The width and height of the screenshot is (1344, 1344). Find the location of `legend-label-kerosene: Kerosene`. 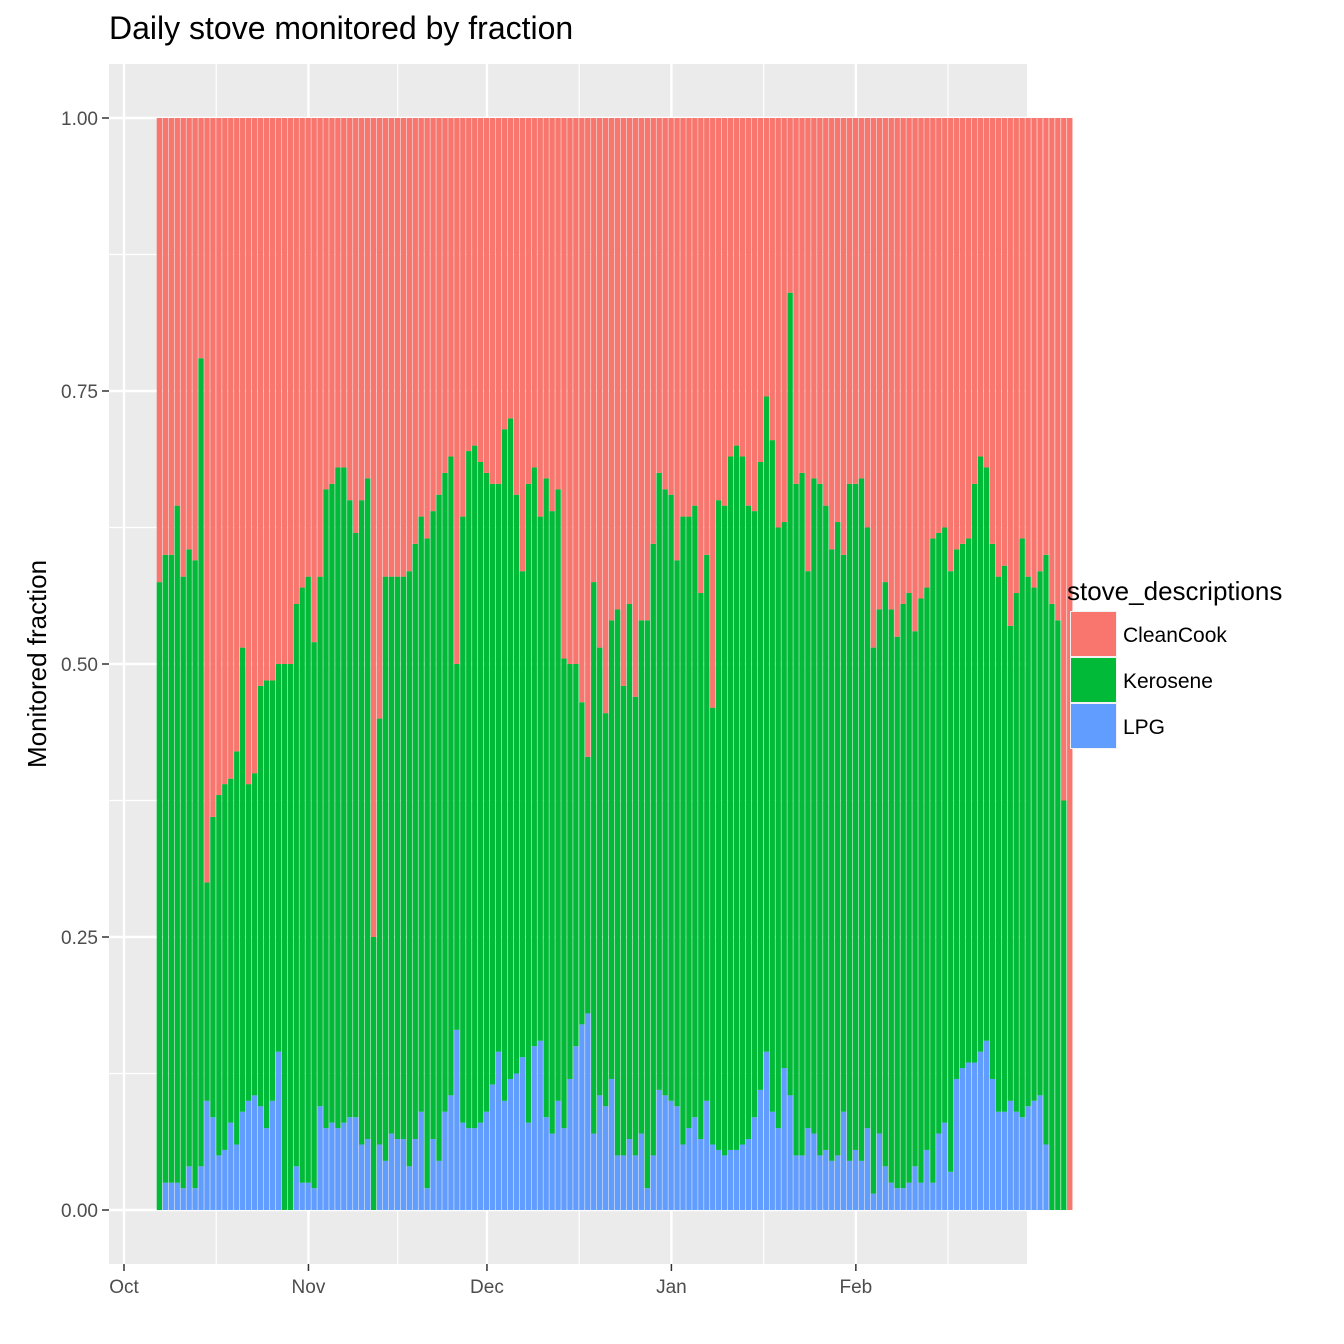

legend-label-kerosene: Kerosene is located at coordinates (1168, 681).